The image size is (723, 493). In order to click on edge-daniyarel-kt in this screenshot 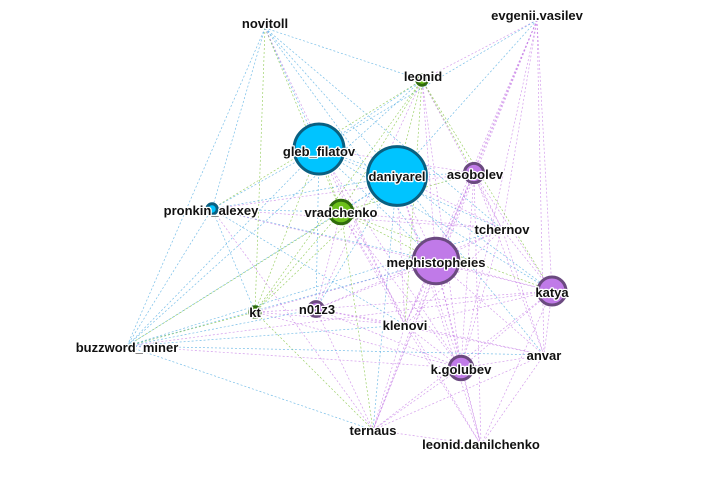, I will do `click(326, 244)`.